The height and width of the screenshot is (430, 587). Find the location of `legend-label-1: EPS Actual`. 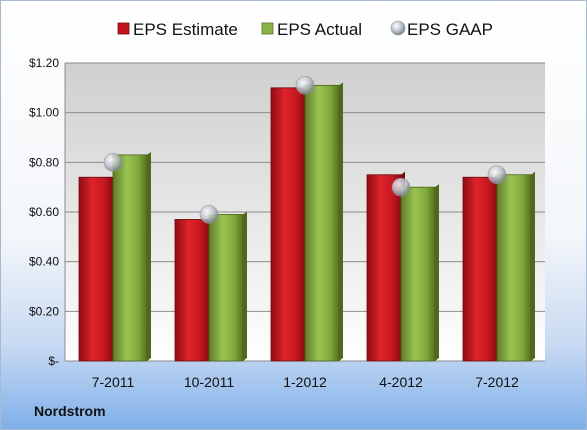

legend-label-1: EPS Actual is located at coordinates (319, 29).